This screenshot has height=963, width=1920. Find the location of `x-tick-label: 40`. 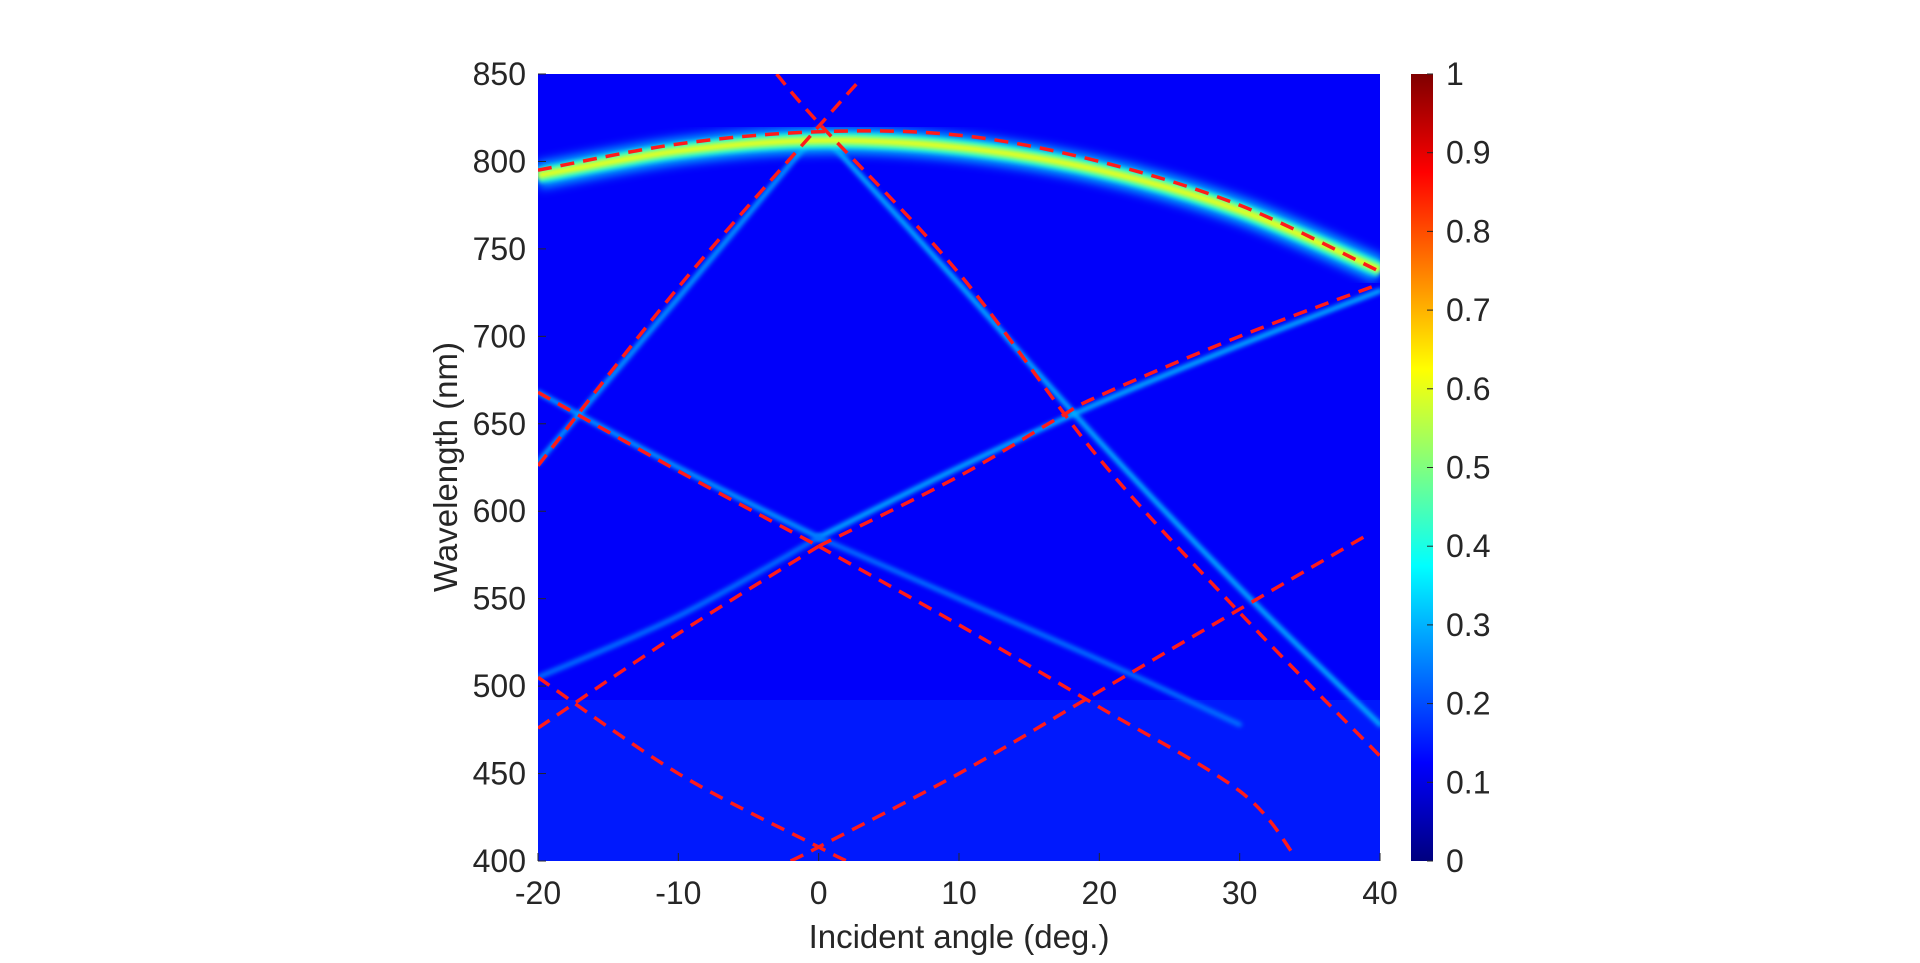

x-tick-label: 40 is located at coordinates (1380, 893).